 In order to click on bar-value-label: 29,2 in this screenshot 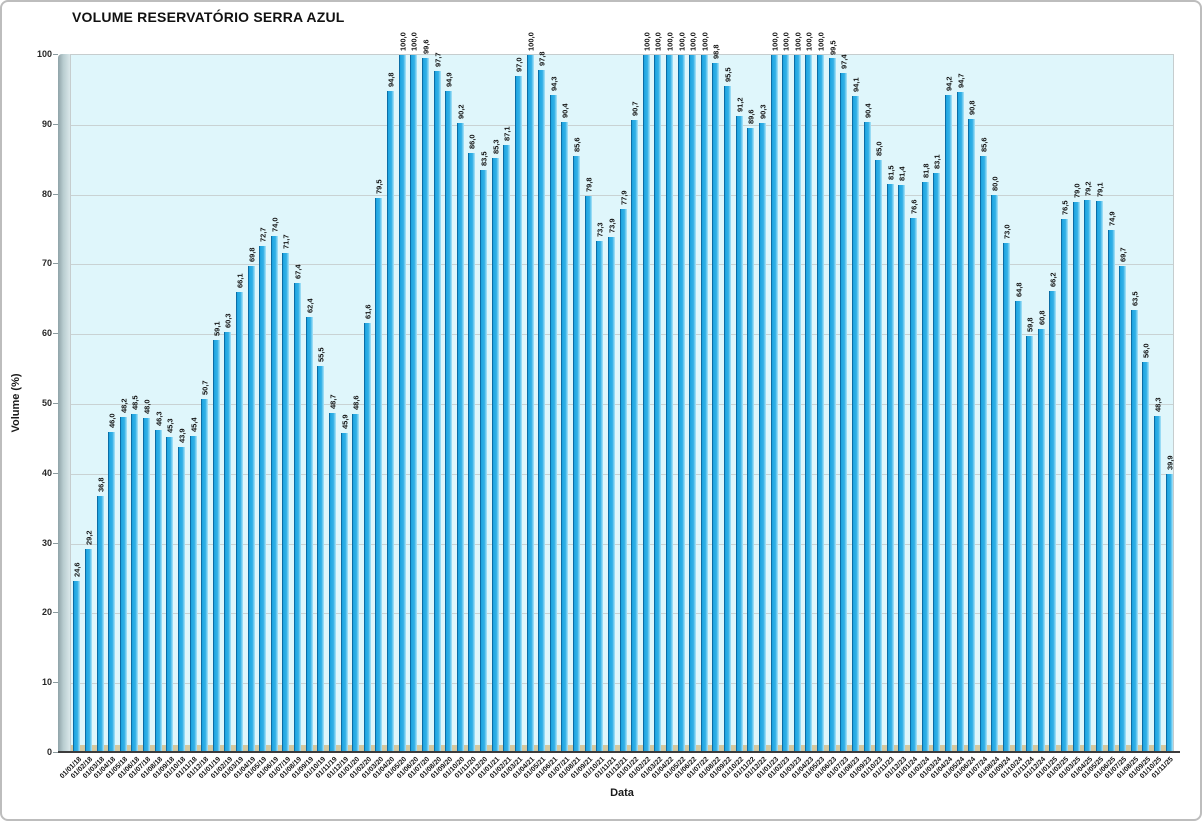, I will do `click(89, 538)`.